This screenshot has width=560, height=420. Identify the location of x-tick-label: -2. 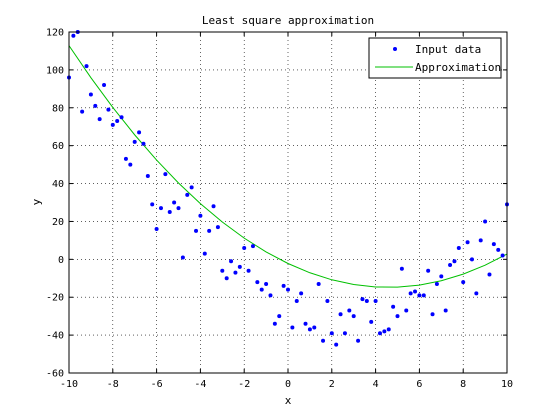
(244, 384).